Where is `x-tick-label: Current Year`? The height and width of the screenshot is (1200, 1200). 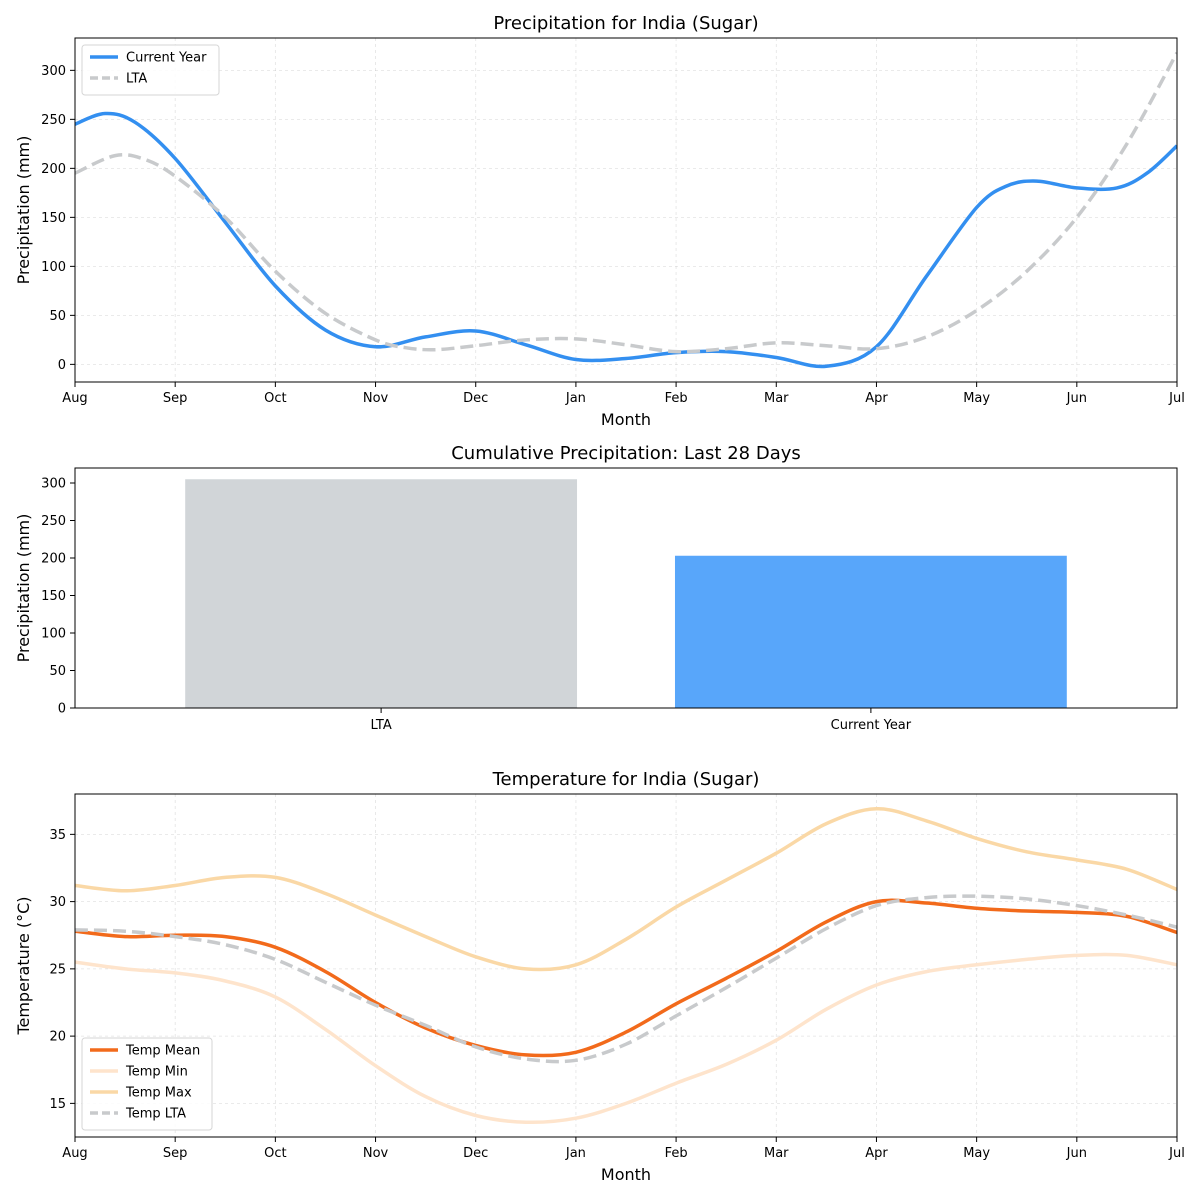
x-tick-label: Current Year is located at coordinates (871, 725).